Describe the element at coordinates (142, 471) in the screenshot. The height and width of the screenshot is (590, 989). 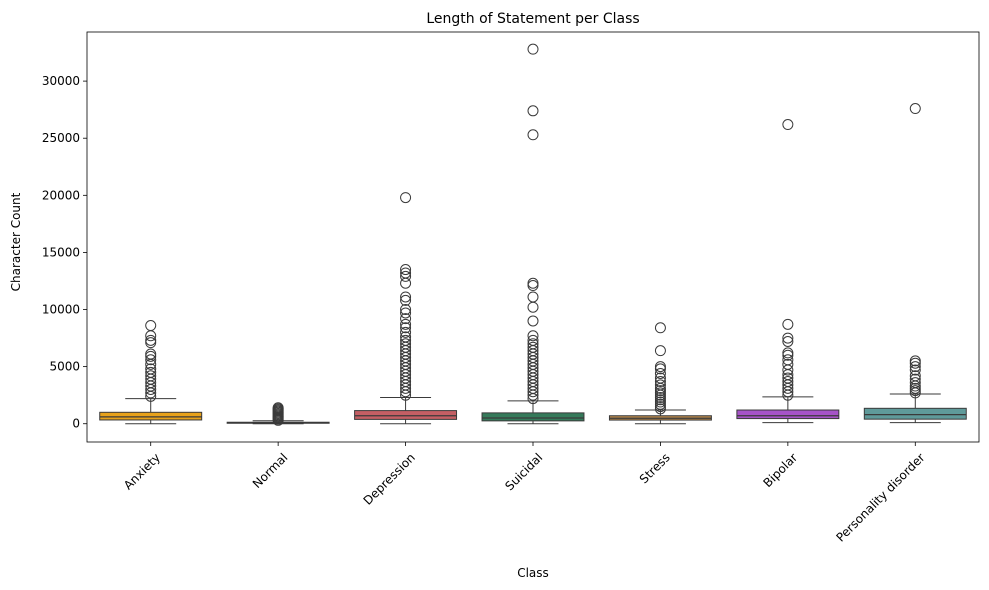
I see `x-tick-label: Anxiety` at that location.